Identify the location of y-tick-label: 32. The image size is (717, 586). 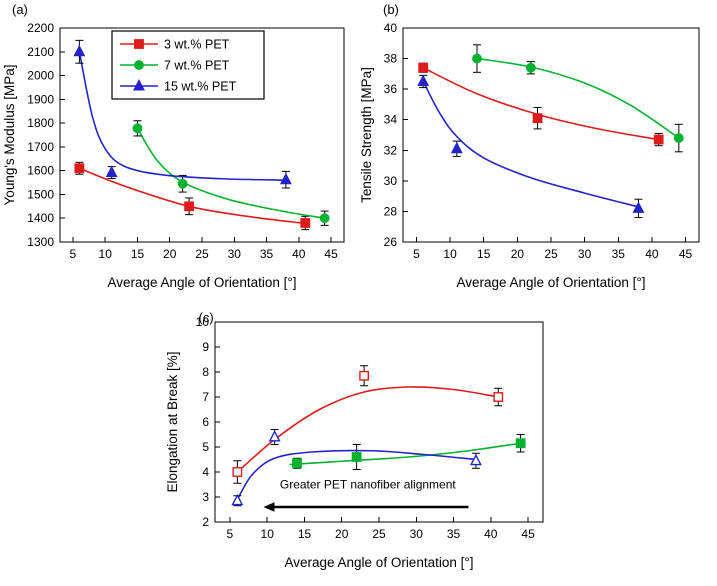
(391, 150).